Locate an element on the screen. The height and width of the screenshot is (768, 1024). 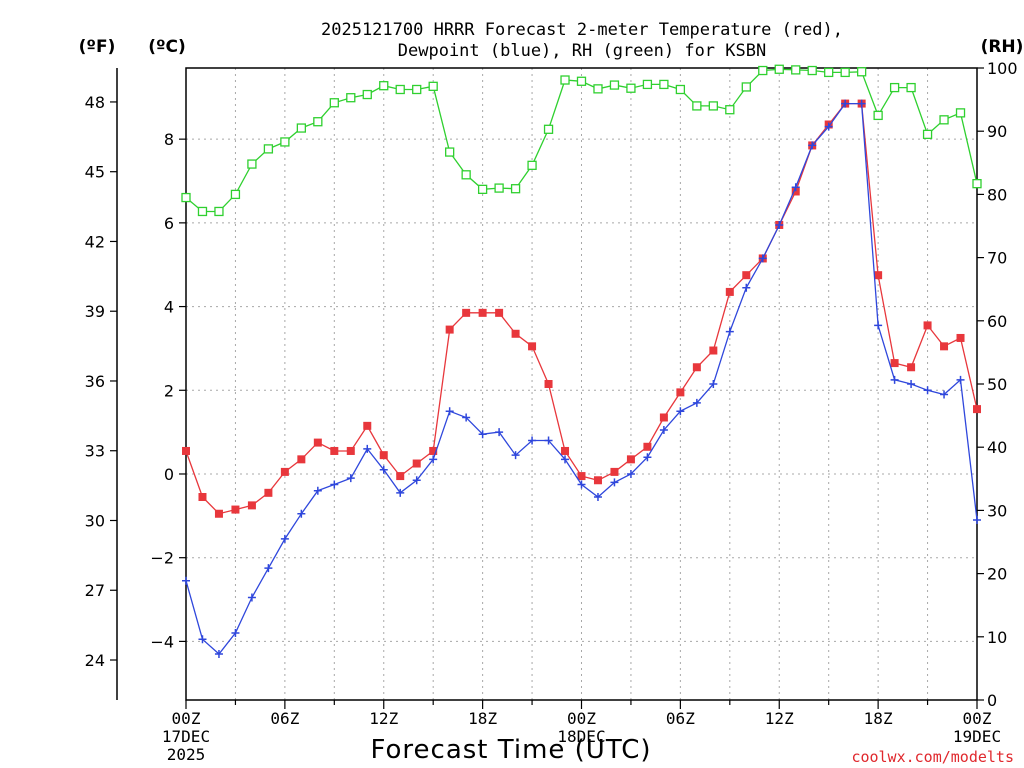
celsius-unit-label: (ºC) is located at coordinates (167, 47).